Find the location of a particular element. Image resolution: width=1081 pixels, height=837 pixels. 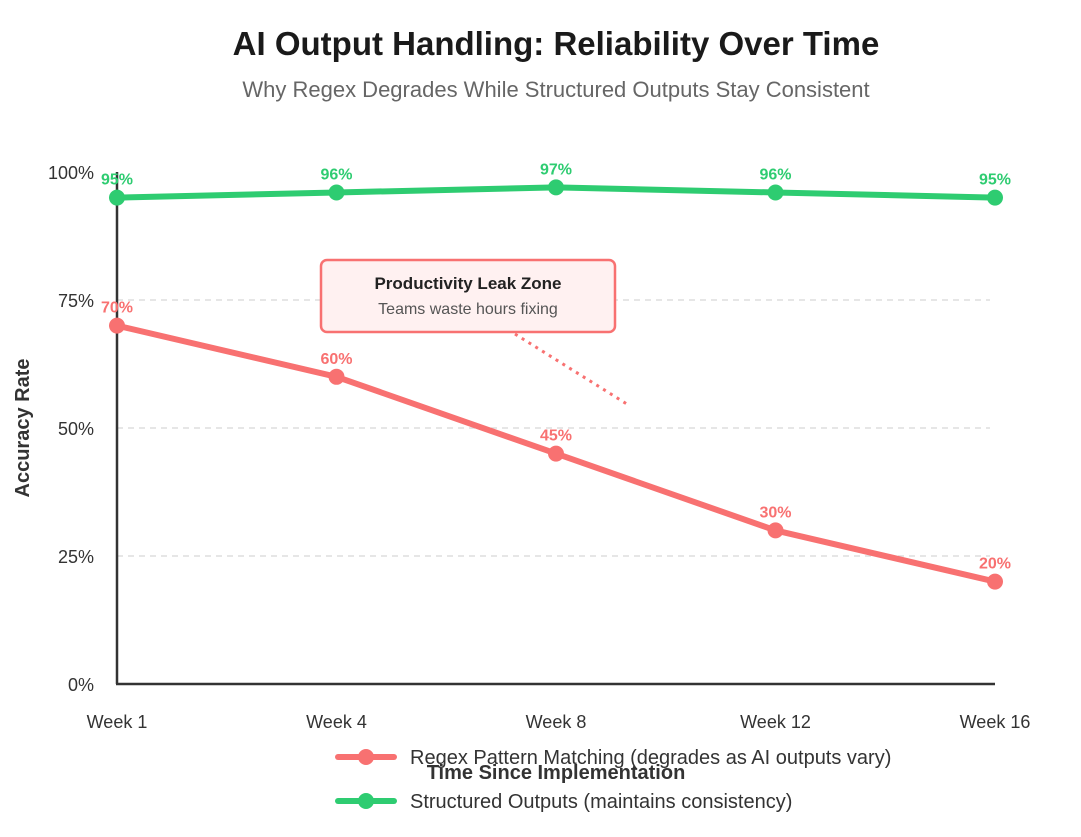

y-axis-ticks: 0% 25% 50% 75% 100% is located at coordinates (71, 429).